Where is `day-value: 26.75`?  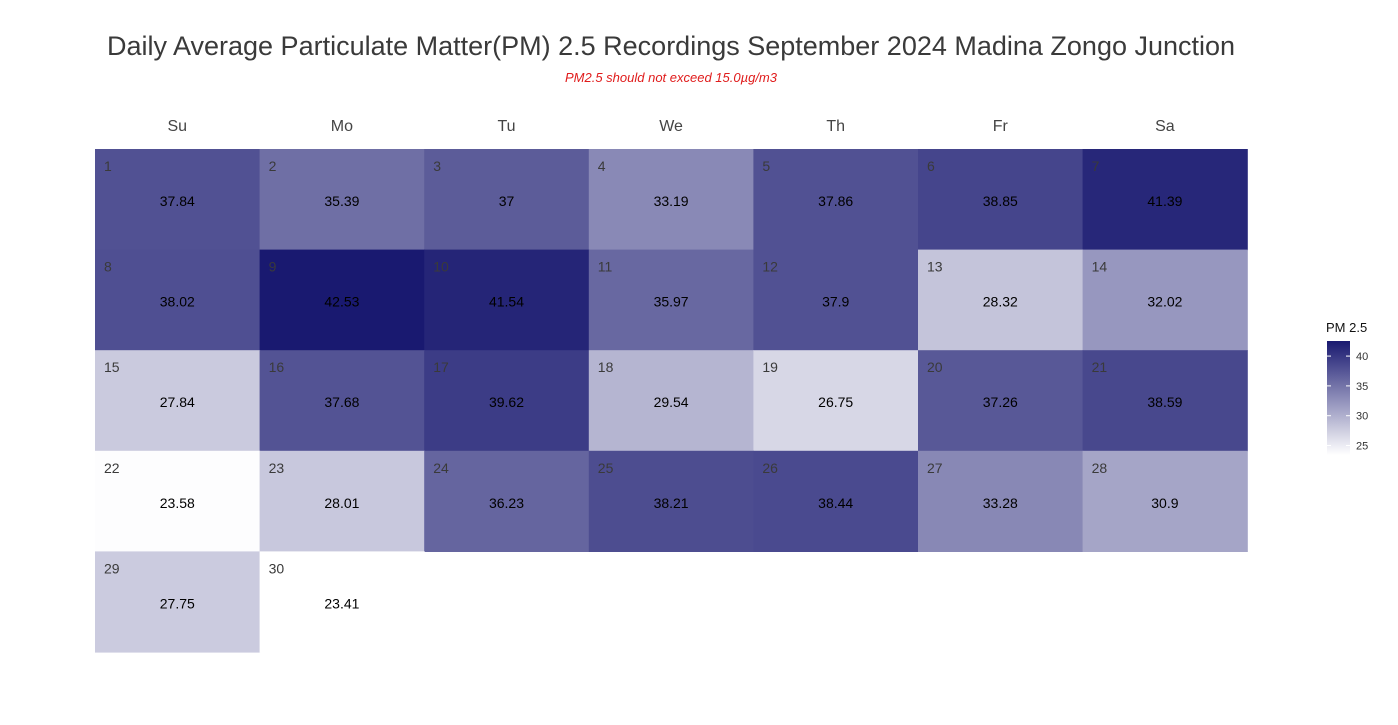
day-value: 26.75 is located at coordinates (835, 402).